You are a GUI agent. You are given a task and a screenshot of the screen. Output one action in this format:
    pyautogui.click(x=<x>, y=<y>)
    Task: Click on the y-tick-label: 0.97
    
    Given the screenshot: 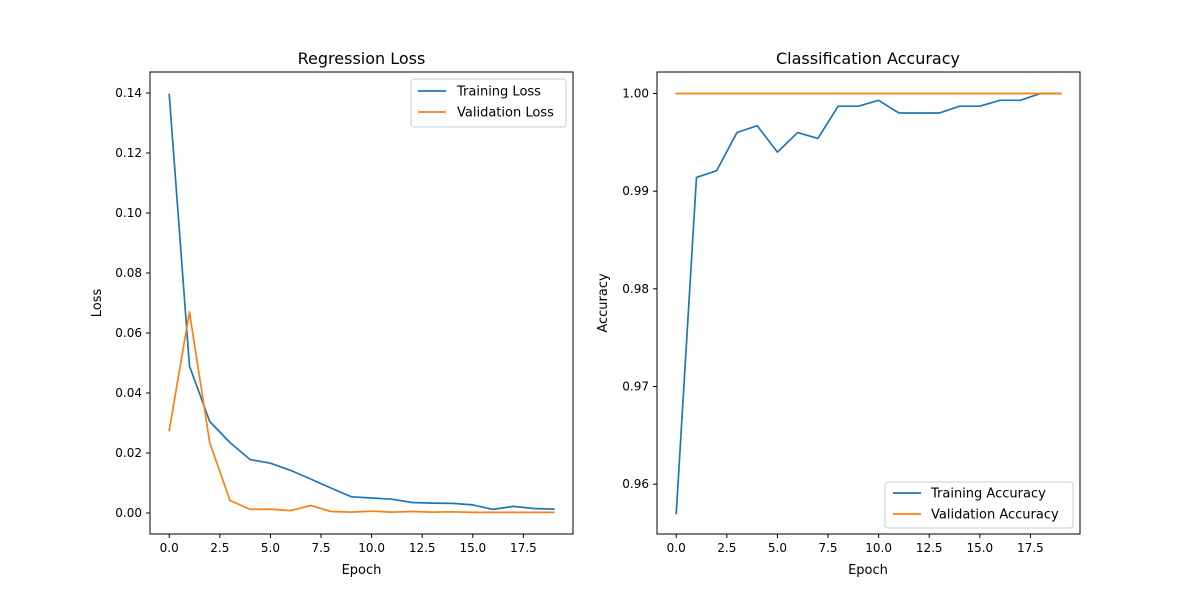 What is the action you would take?
    pyautogui.click(x=635, y=387)
    